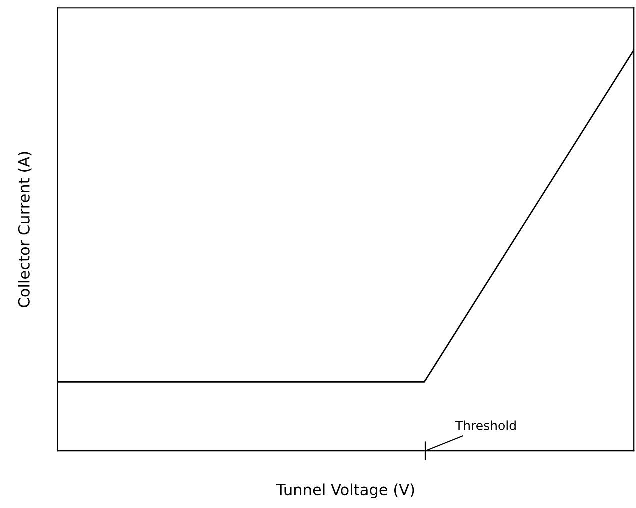 The image size is (636, 508). I want to click on y-axis-title: Collector Current (A), so click(25, 230).